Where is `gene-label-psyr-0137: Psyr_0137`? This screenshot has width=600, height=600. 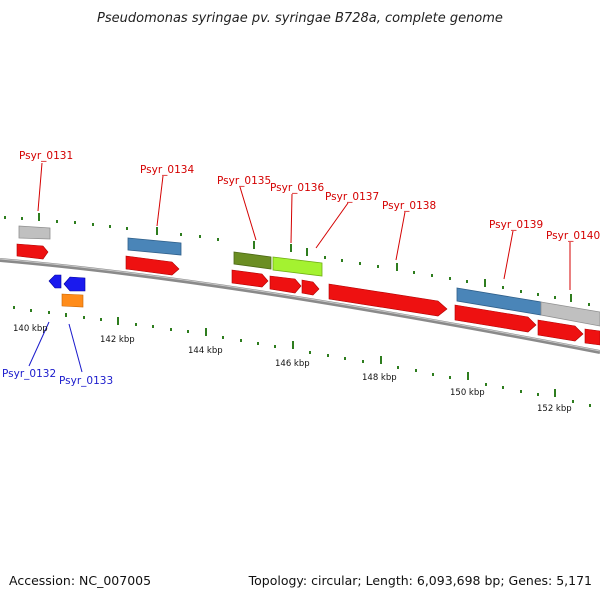
gene-label-psyr-0137: Psyr_0137 is located at coordinates (352, 197).